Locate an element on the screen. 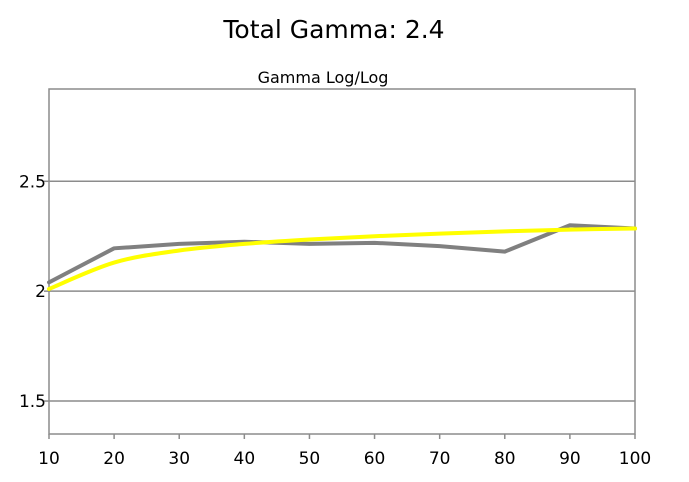  x-tick-label: 70 is located at coordinates (440, 459).